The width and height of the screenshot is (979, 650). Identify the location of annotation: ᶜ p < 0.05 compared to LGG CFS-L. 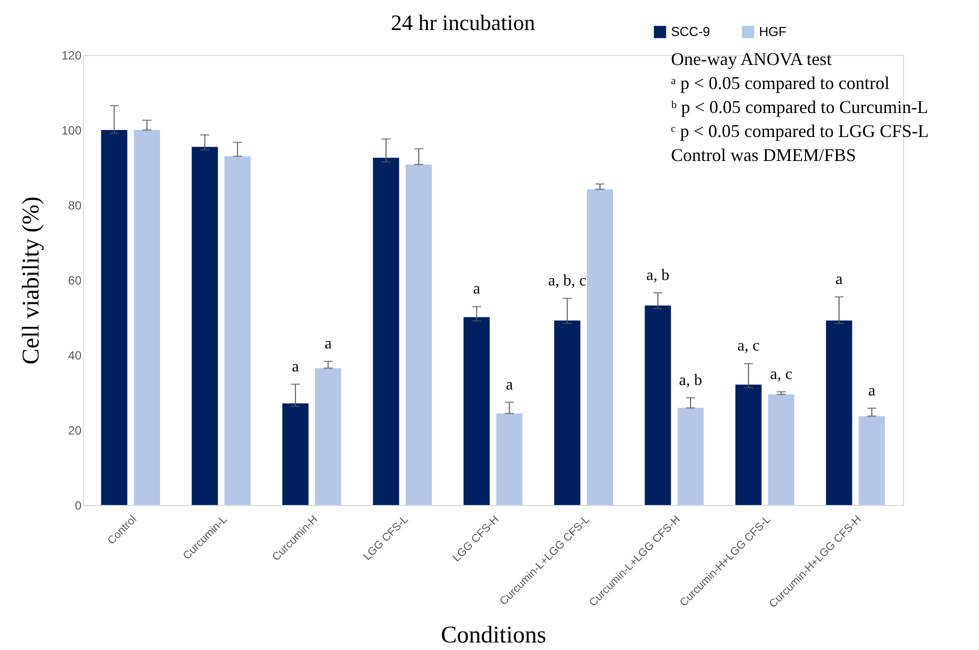
(800, 131).